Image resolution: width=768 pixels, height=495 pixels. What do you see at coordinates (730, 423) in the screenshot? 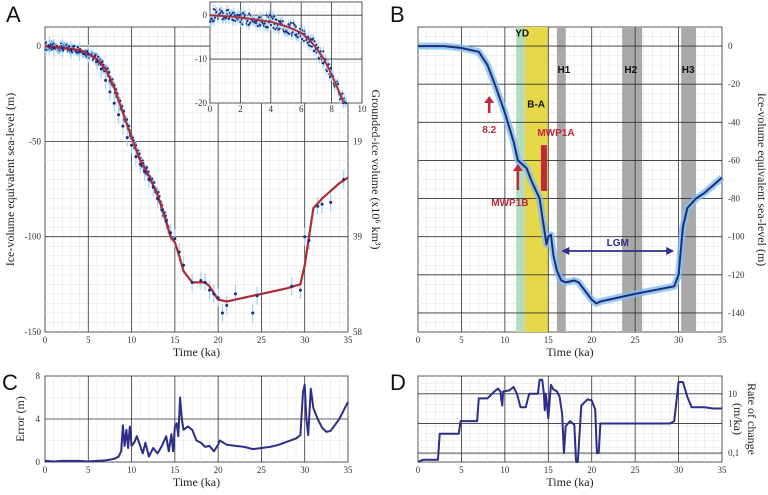
I see `panel-d-y-tick-label: 1` at bounding box center [730, 423].